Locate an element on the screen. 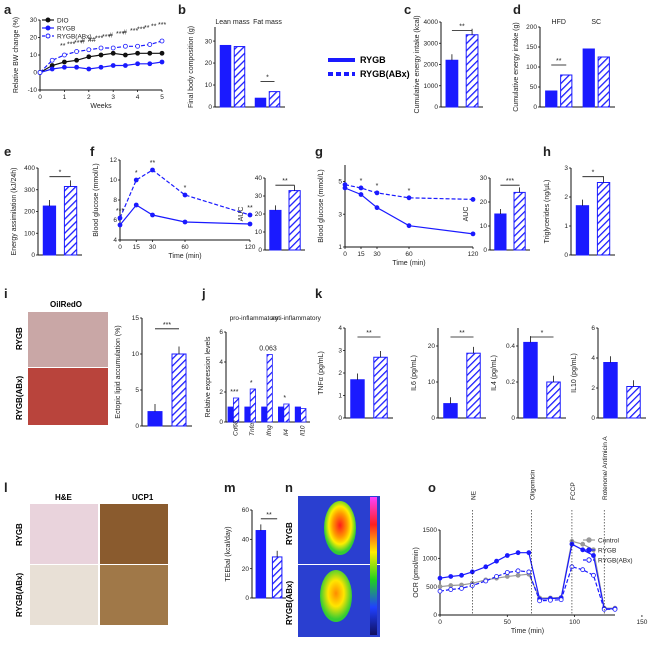 The image size is (650, 658). k1-bar-rygb-abx is located at coordinates (380, 387).